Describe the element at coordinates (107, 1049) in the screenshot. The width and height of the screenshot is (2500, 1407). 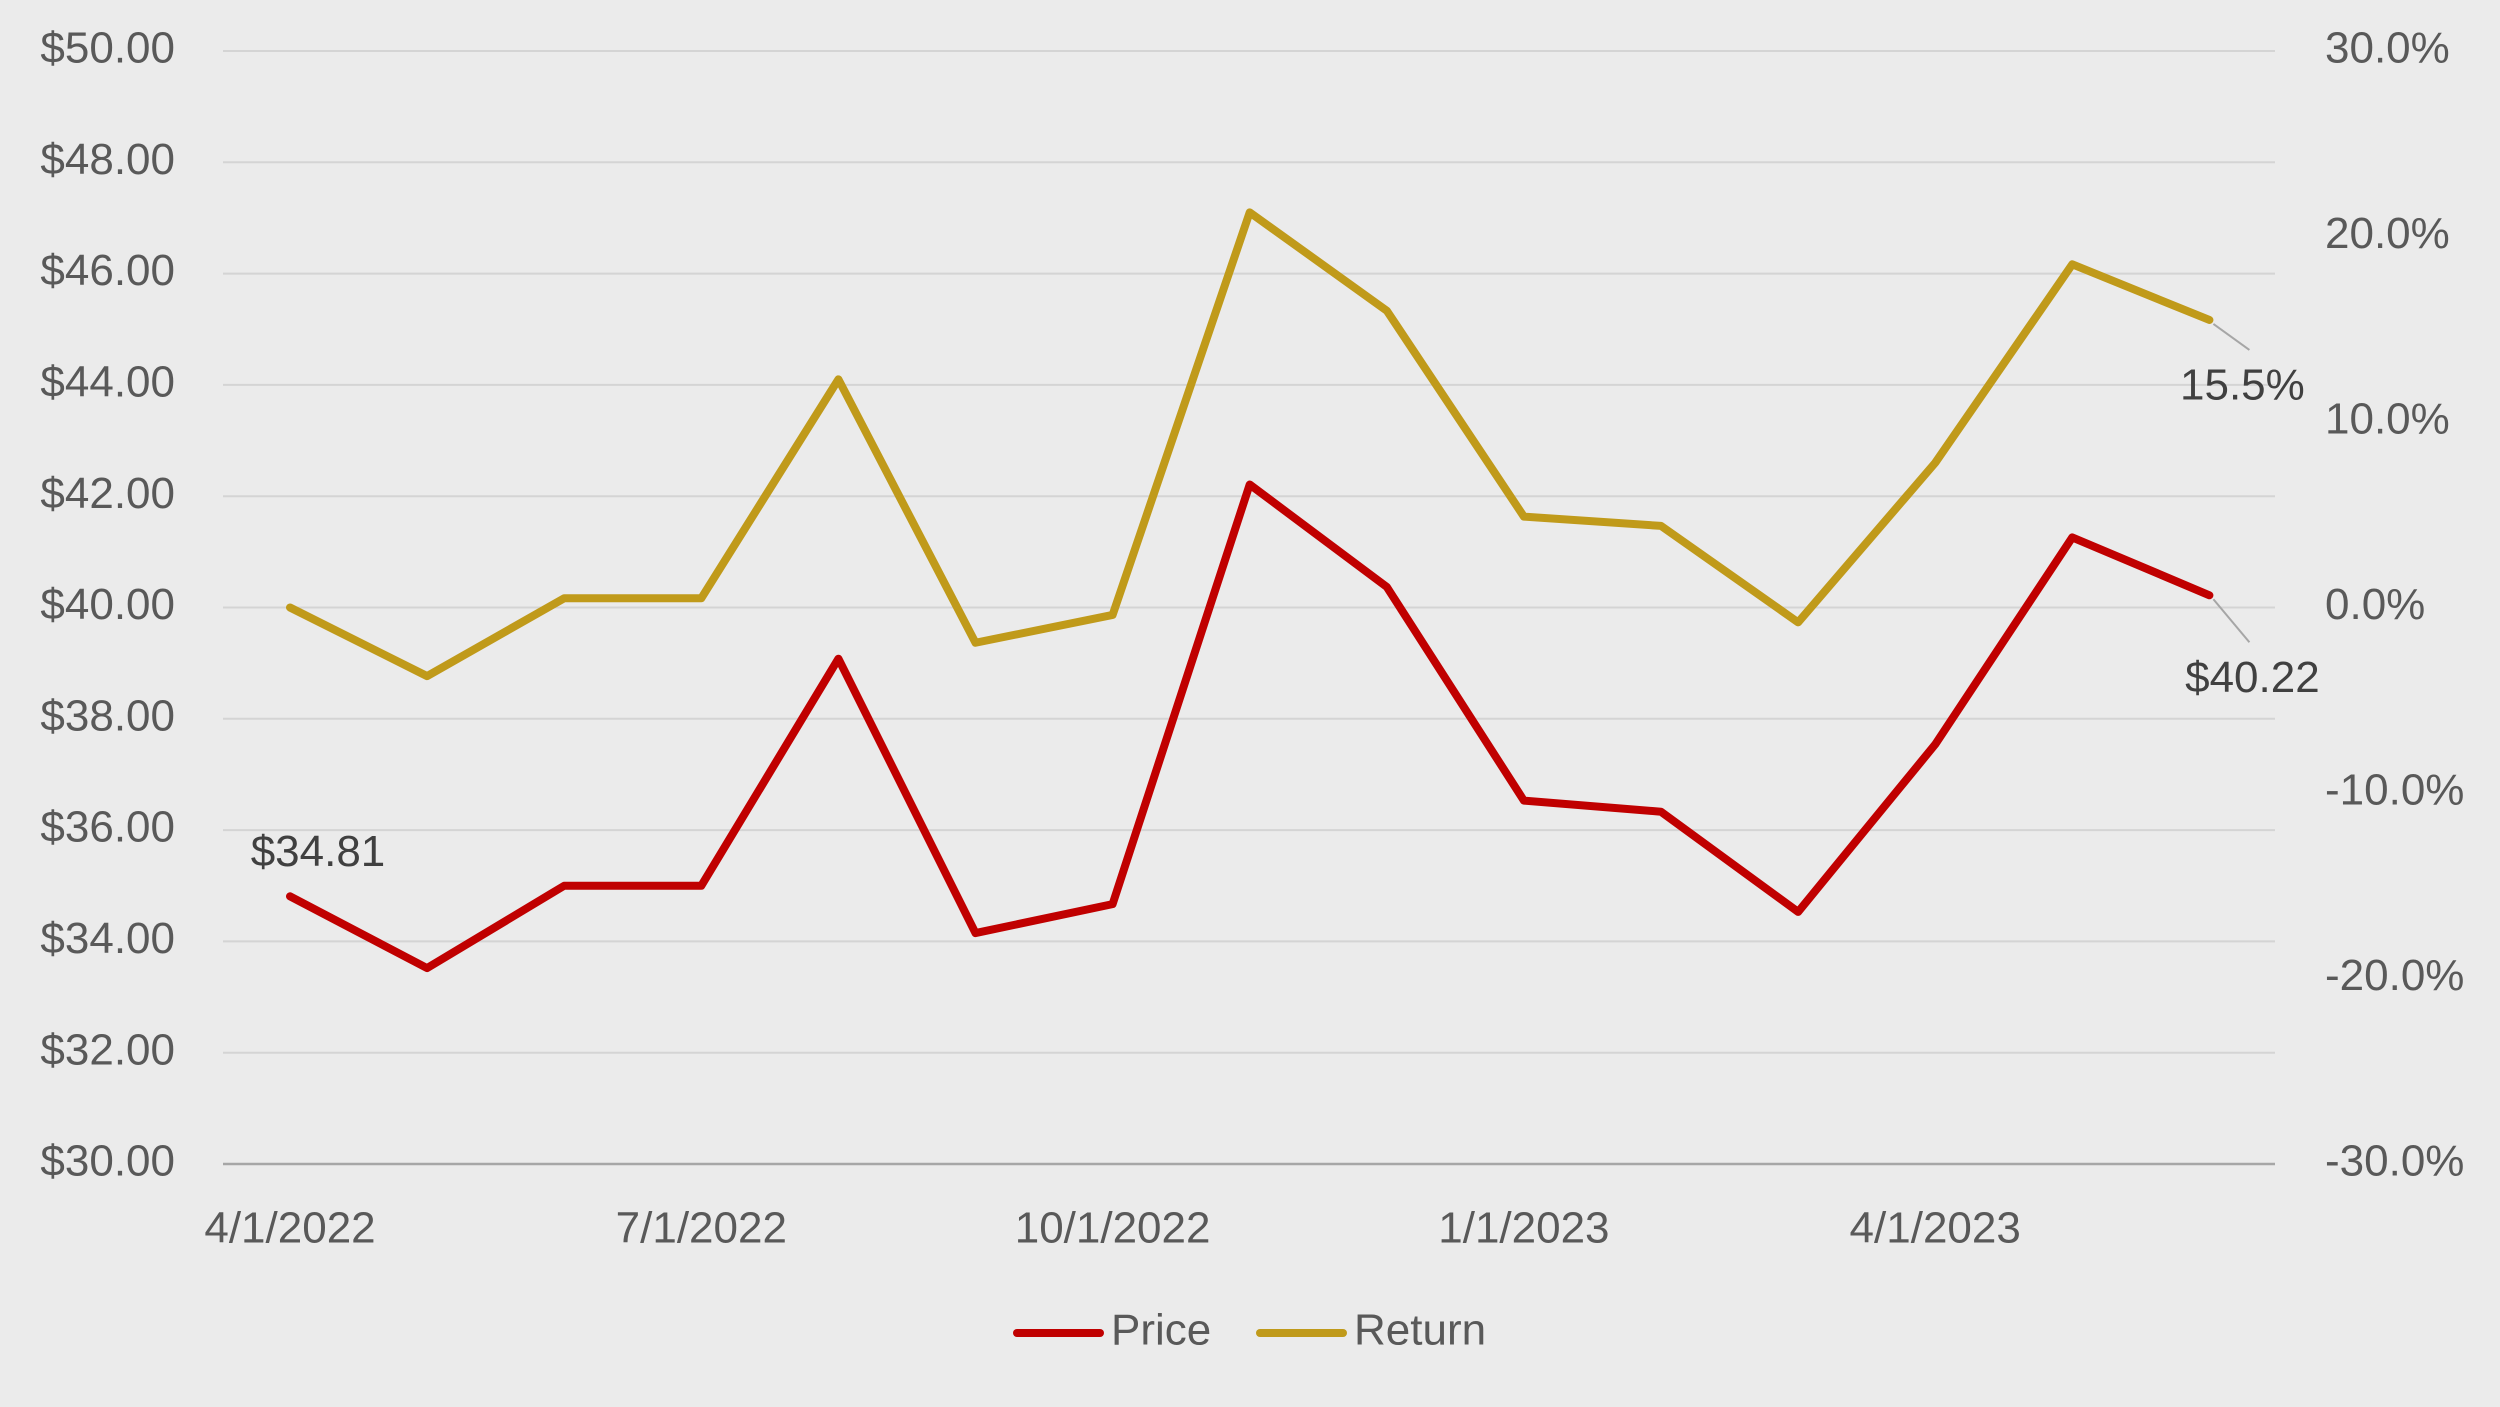
I see `y-tick-label: $32.00` at that location.